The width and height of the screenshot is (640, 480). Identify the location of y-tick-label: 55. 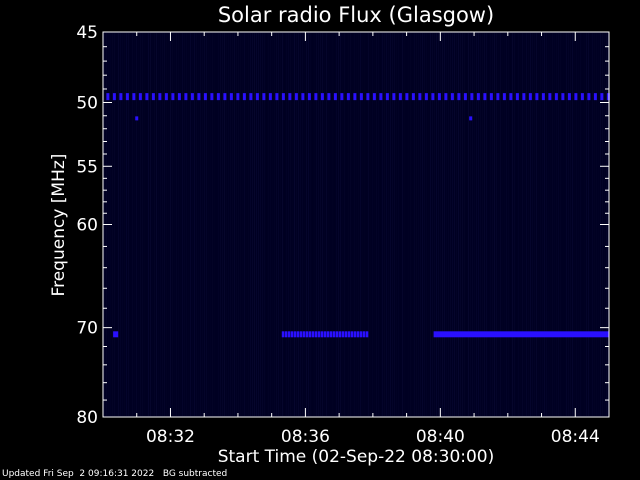
(87, 167).